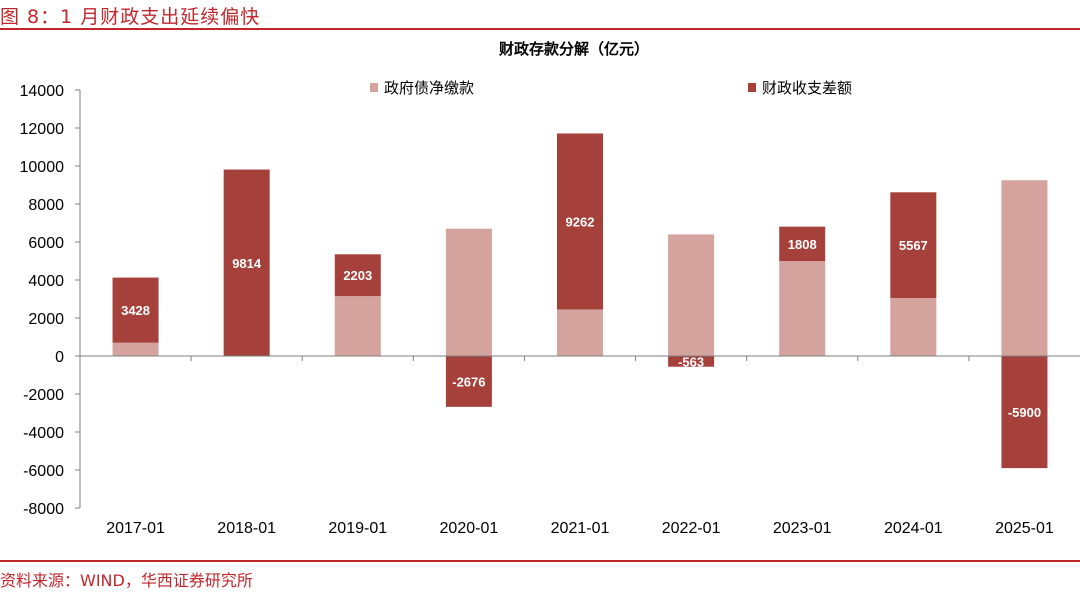 This screenshot has width=1080, height=595. I want to click on x-tick-label: 2022-01, so click(691, 528).